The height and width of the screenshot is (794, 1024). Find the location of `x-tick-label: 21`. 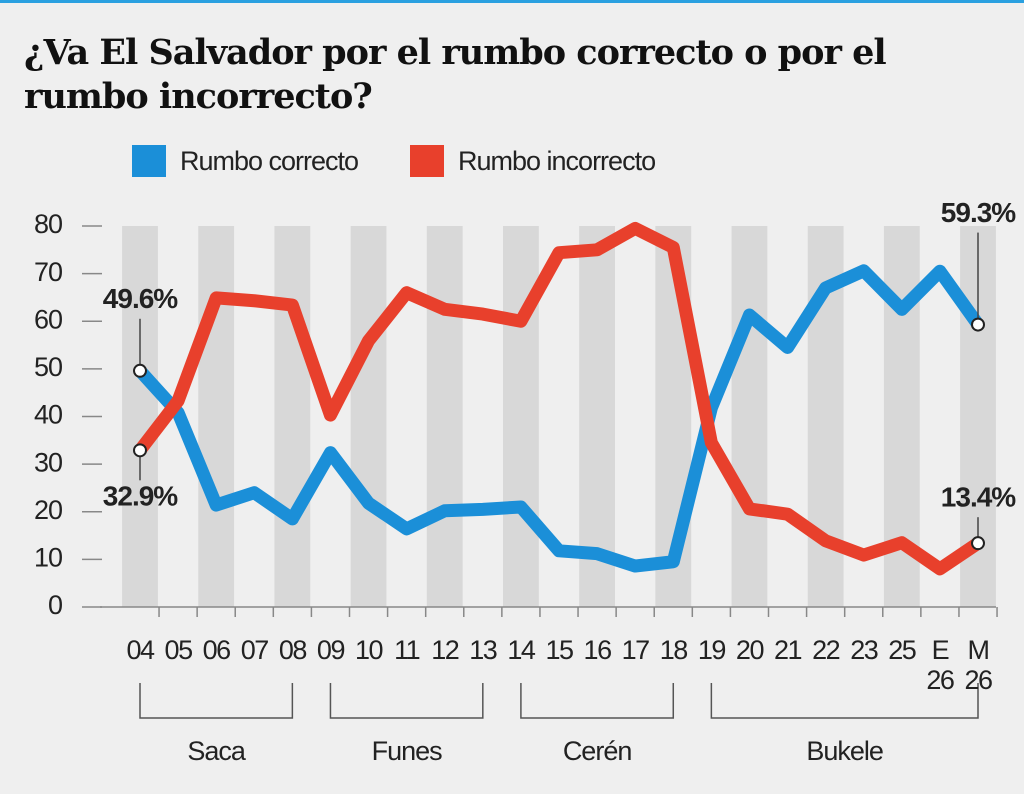

x-tick-label: 21 is located at coordinates (788, 650).